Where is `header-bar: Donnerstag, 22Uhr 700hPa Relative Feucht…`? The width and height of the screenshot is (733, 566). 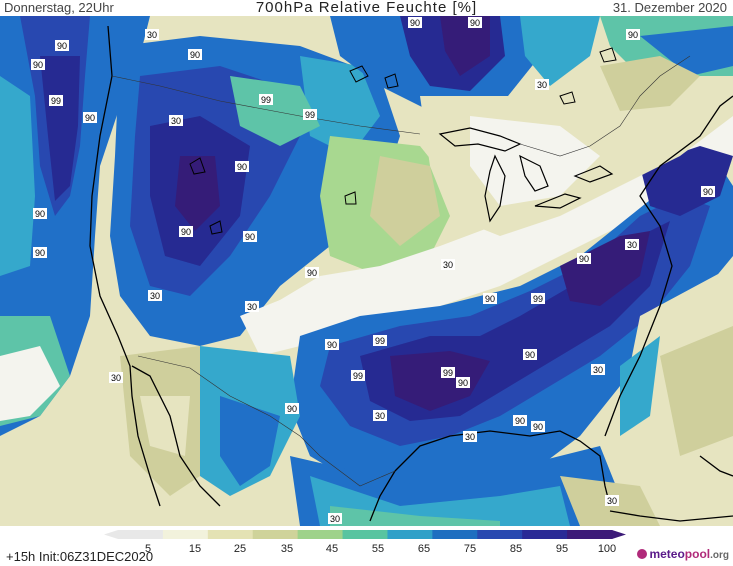 header-bar: Donnerstag, 22Uhr 700hPa Relative Feucht… is located at coordinates (366, 8).